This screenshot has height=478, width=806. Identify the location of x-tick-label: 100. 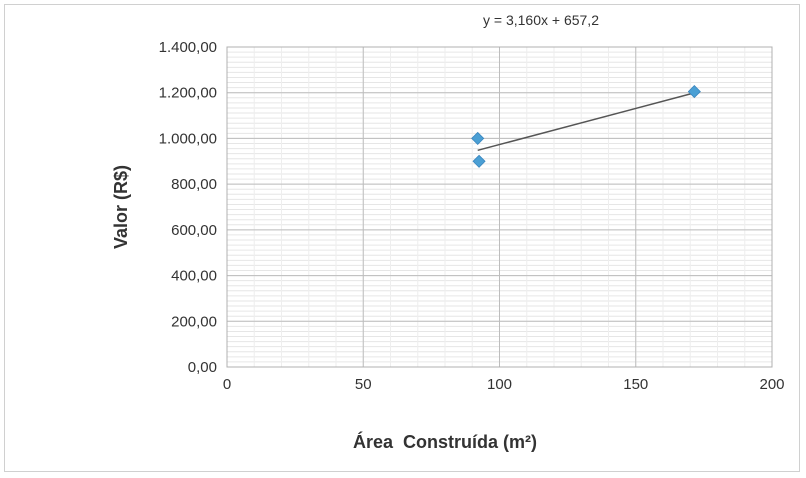
(499, 384).